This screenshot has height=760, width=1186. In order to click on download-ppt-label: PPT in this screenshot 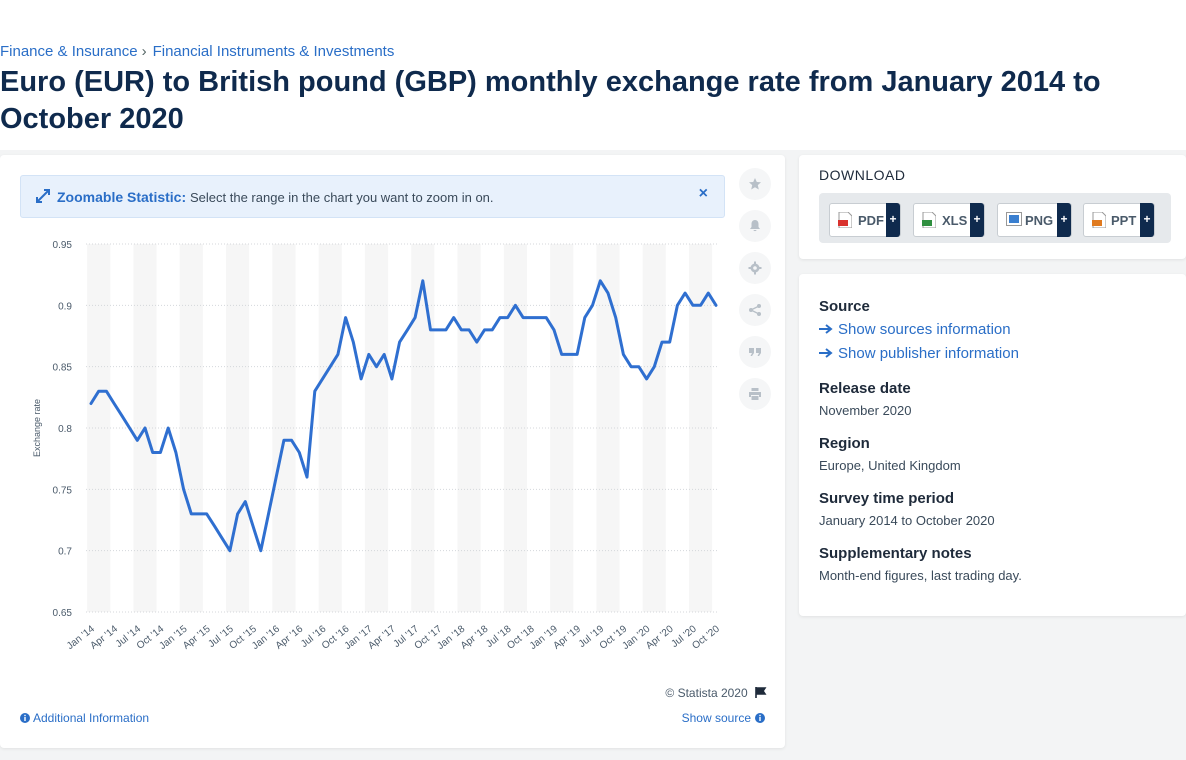, I will do `click(1124, 220)`.